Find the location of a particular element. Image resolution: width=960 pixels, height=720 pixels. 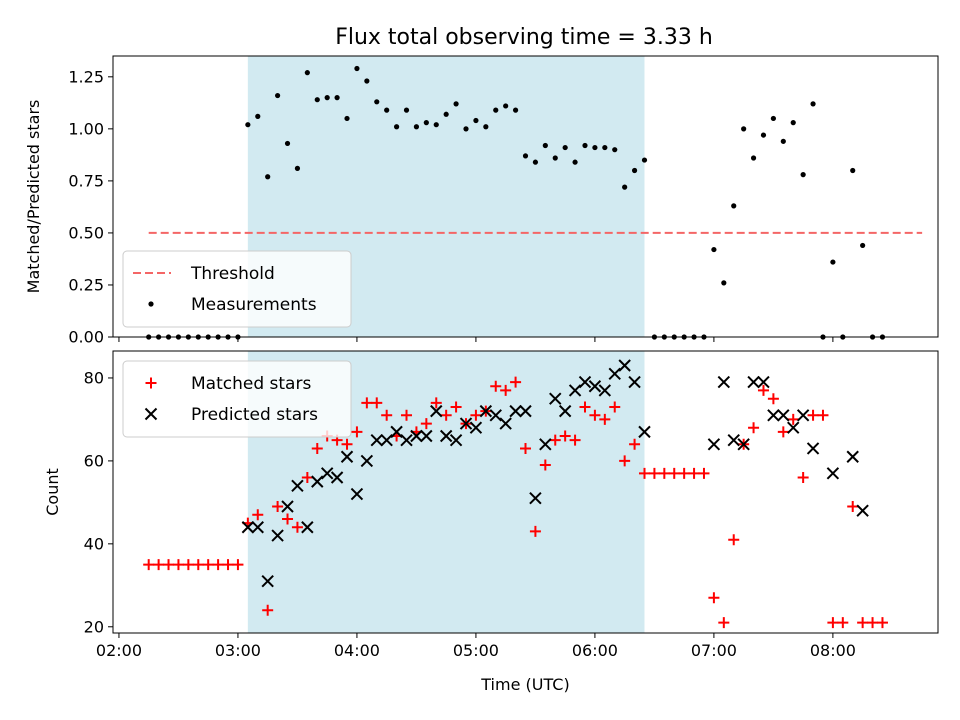

legend-box is located at coordinates (237, 289).